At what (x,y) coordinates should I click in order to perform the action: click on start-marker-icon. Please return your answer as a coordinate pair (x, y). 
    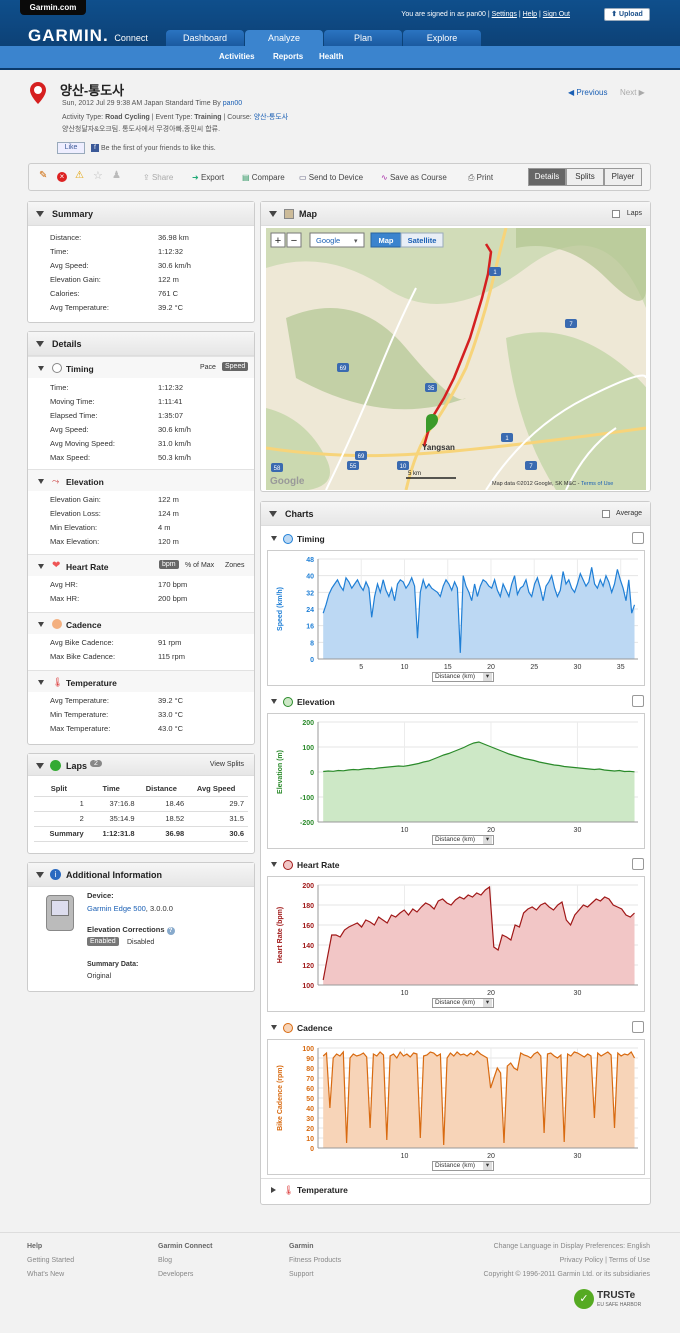
    Looking at the image, I should click on (432, 423).